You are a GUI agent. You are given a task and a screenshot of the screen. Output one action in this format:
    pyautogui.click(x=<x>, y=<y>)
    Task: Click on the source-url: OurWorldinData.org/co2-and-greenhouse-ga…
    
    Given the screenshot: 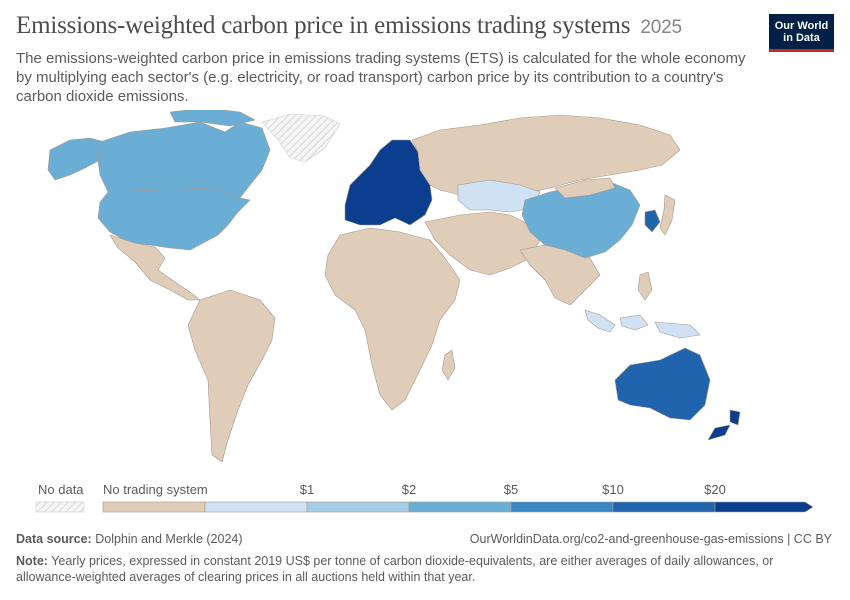 What is the action you would take?
    pyautogui.click(x=650, y=539)
    